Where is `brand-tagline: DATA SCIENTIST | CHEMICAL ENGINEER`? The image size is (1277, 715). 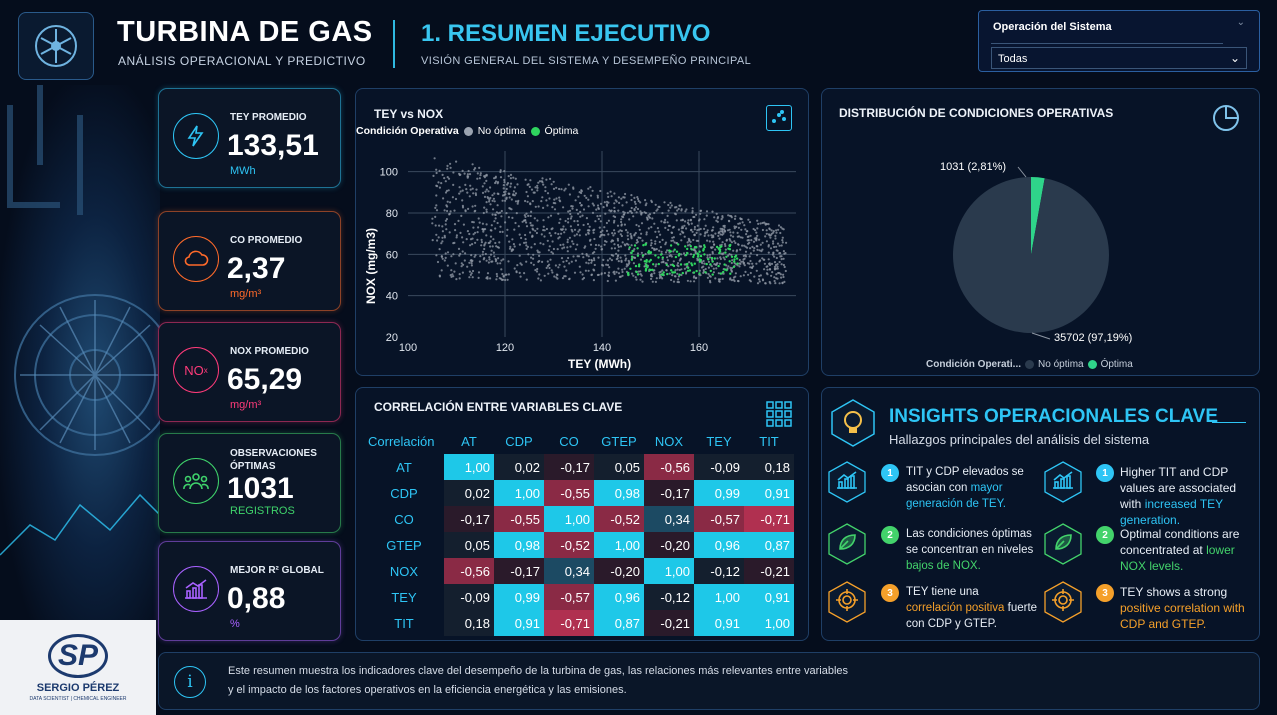
brand-tagline: DATA SCIENTIST | CHEMICAL ENGINEER is located at coordinates (78, 698).